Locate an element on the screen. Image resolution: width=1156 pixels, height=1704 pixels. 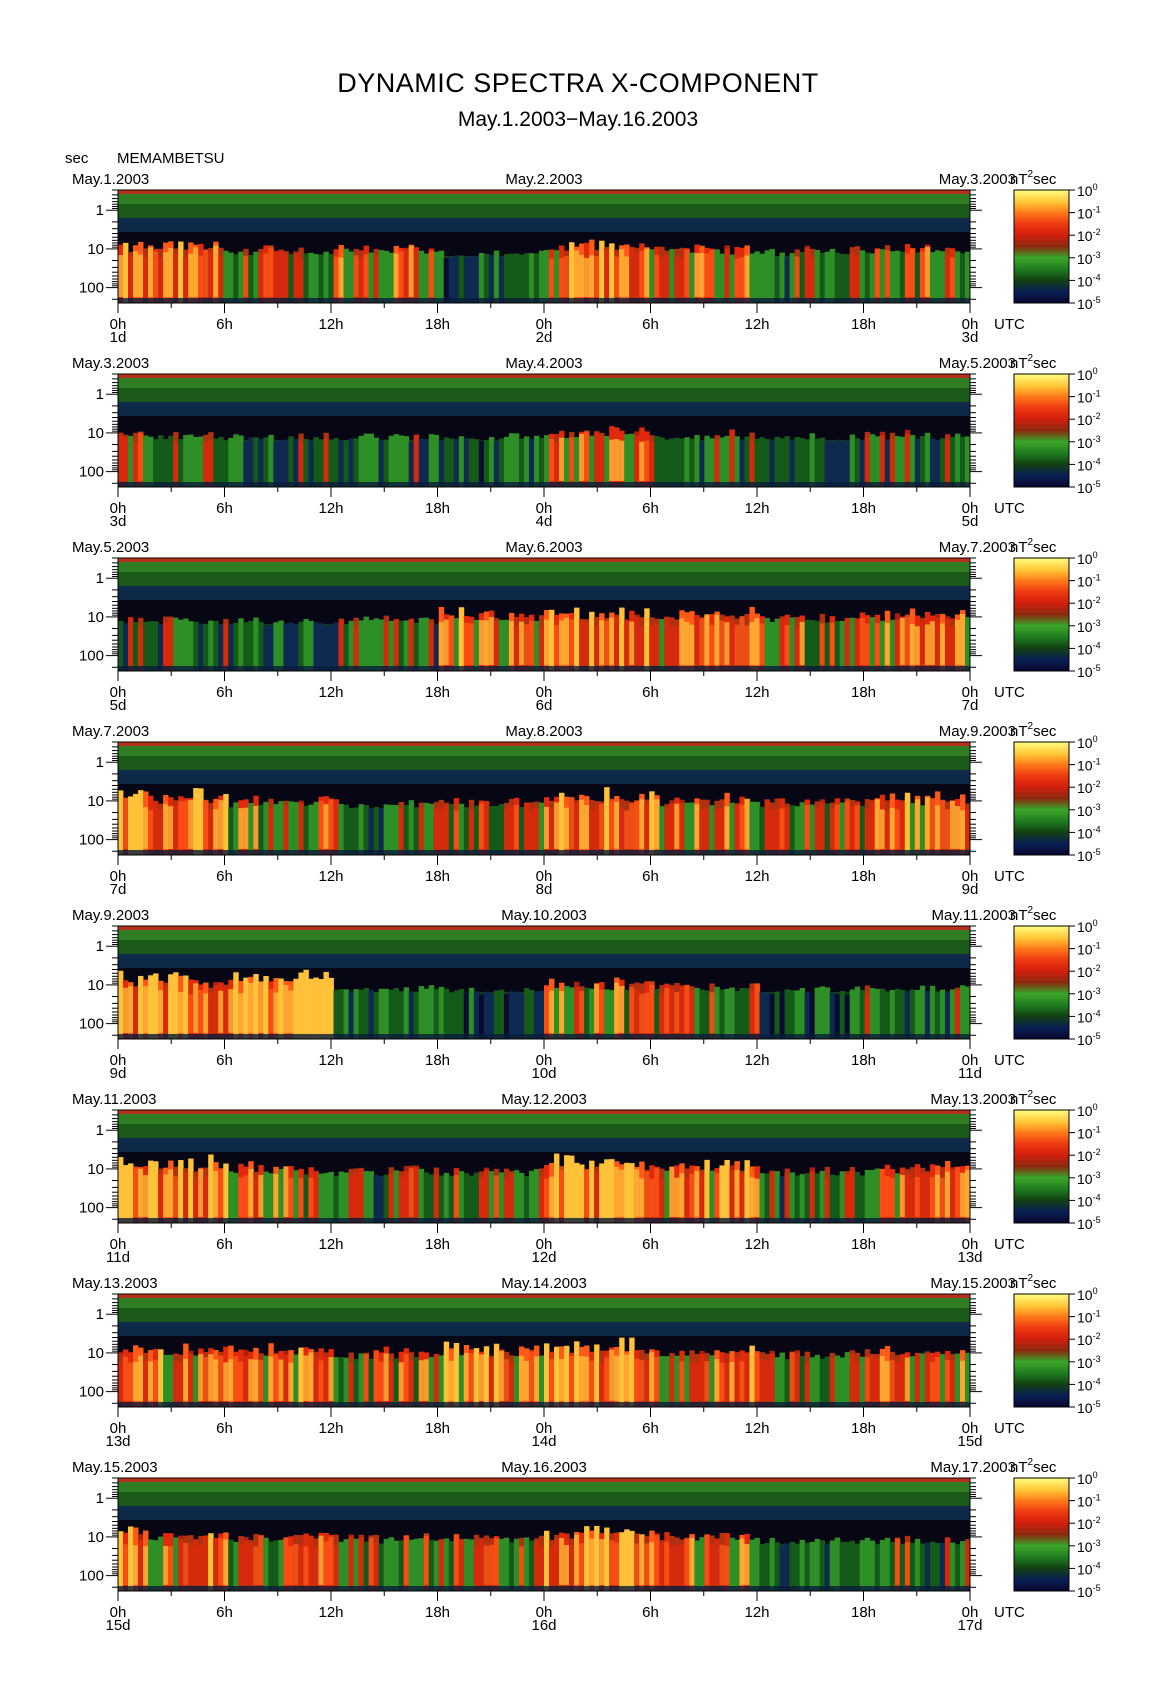
spectrogram-band is located at coordinates (544, 1131).